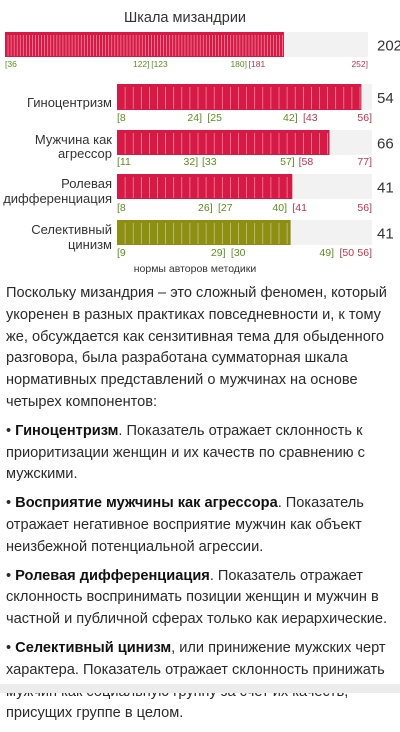  I want to click on bar-value-label: 202, so click(388, 46).